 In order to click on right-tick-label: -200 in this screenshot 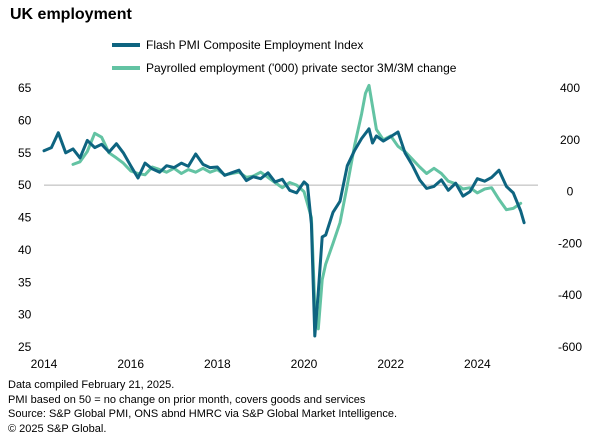, I will do `click(570, 243)`.